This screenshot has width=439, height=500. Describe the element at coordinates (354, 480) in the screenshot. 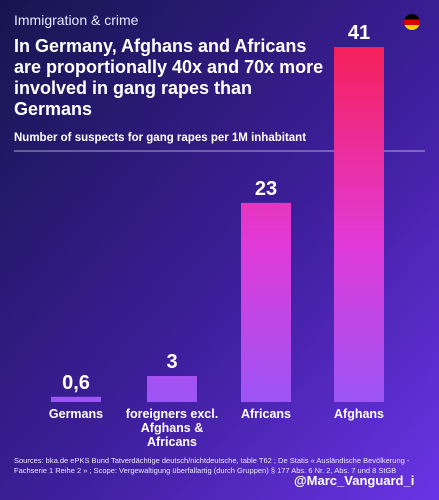

I see `handle: @Marc_Vanguard_i` at that location.